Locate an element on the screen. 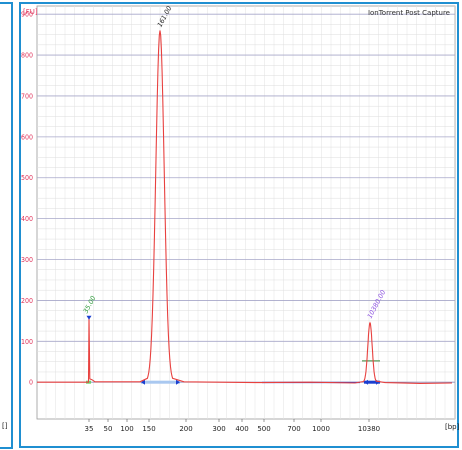  y-tick-label: 800 is located at coordinates (27, 56).